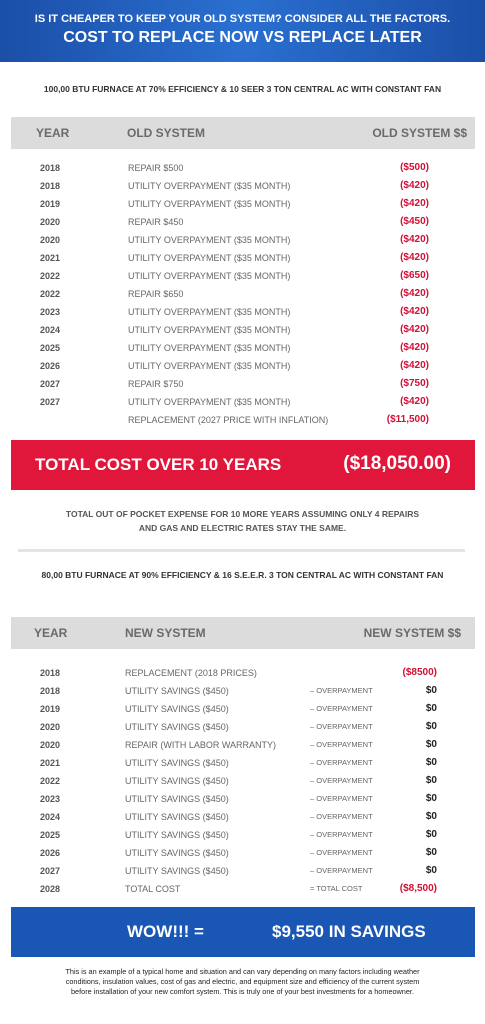 The height and width of the screenshot is (1024, 485). I want to click on item: REPAIR (WITH LABOR WARRANTY), so click(201, 745).